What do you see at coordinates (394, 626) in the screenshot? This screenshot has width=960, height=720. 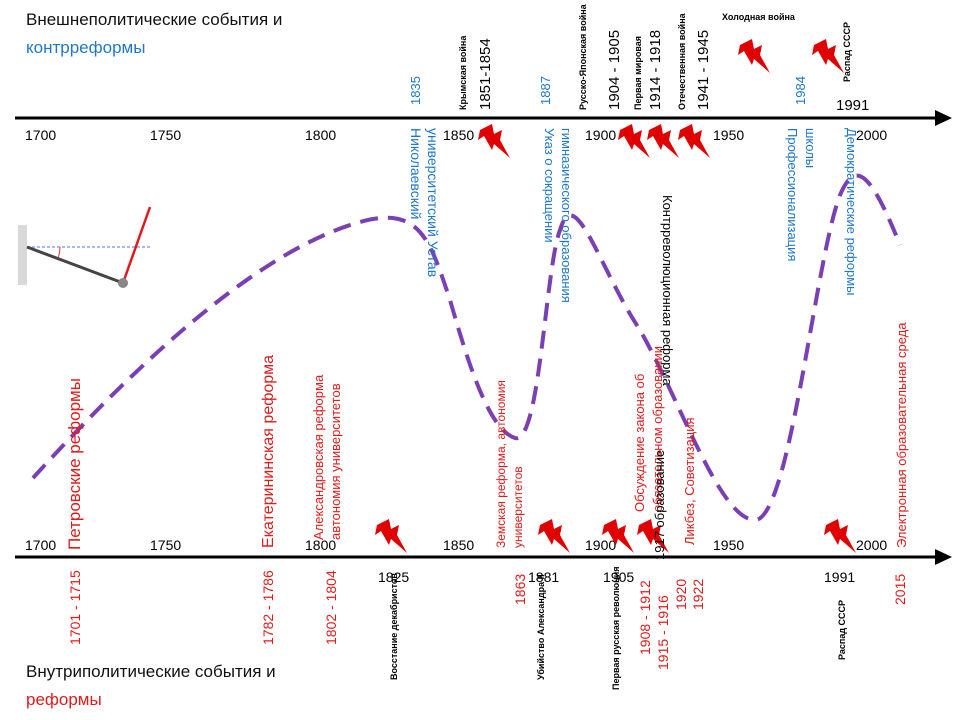 I see `event-decembrists: Восстание декабристов` at bounding box center [394, 626].